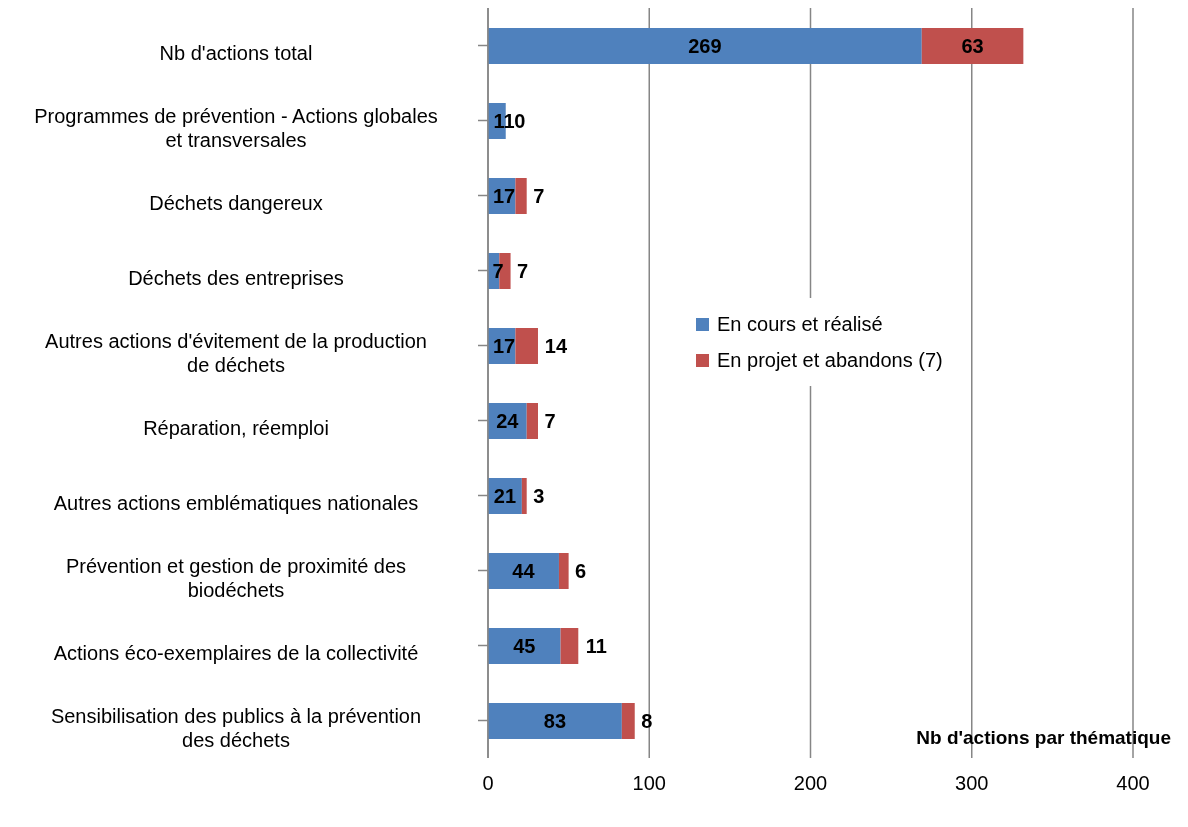 Image resolution: width=1188 pixels, height=827 pixels. Describe the element at coordinates (972, 783) in the screenshot. I see `x-tick-label: 300` at that location.